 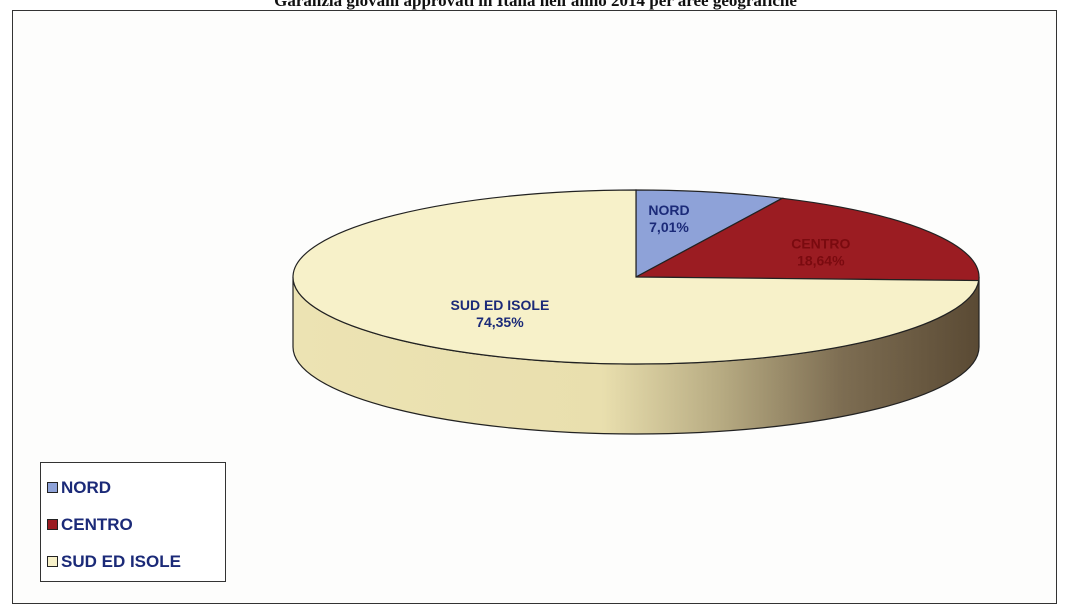 What do you see at coordinates (669, 227) in the screenshot?
I see `slice-label-value-nord: 7,01%` at bounding box center [669, 227].